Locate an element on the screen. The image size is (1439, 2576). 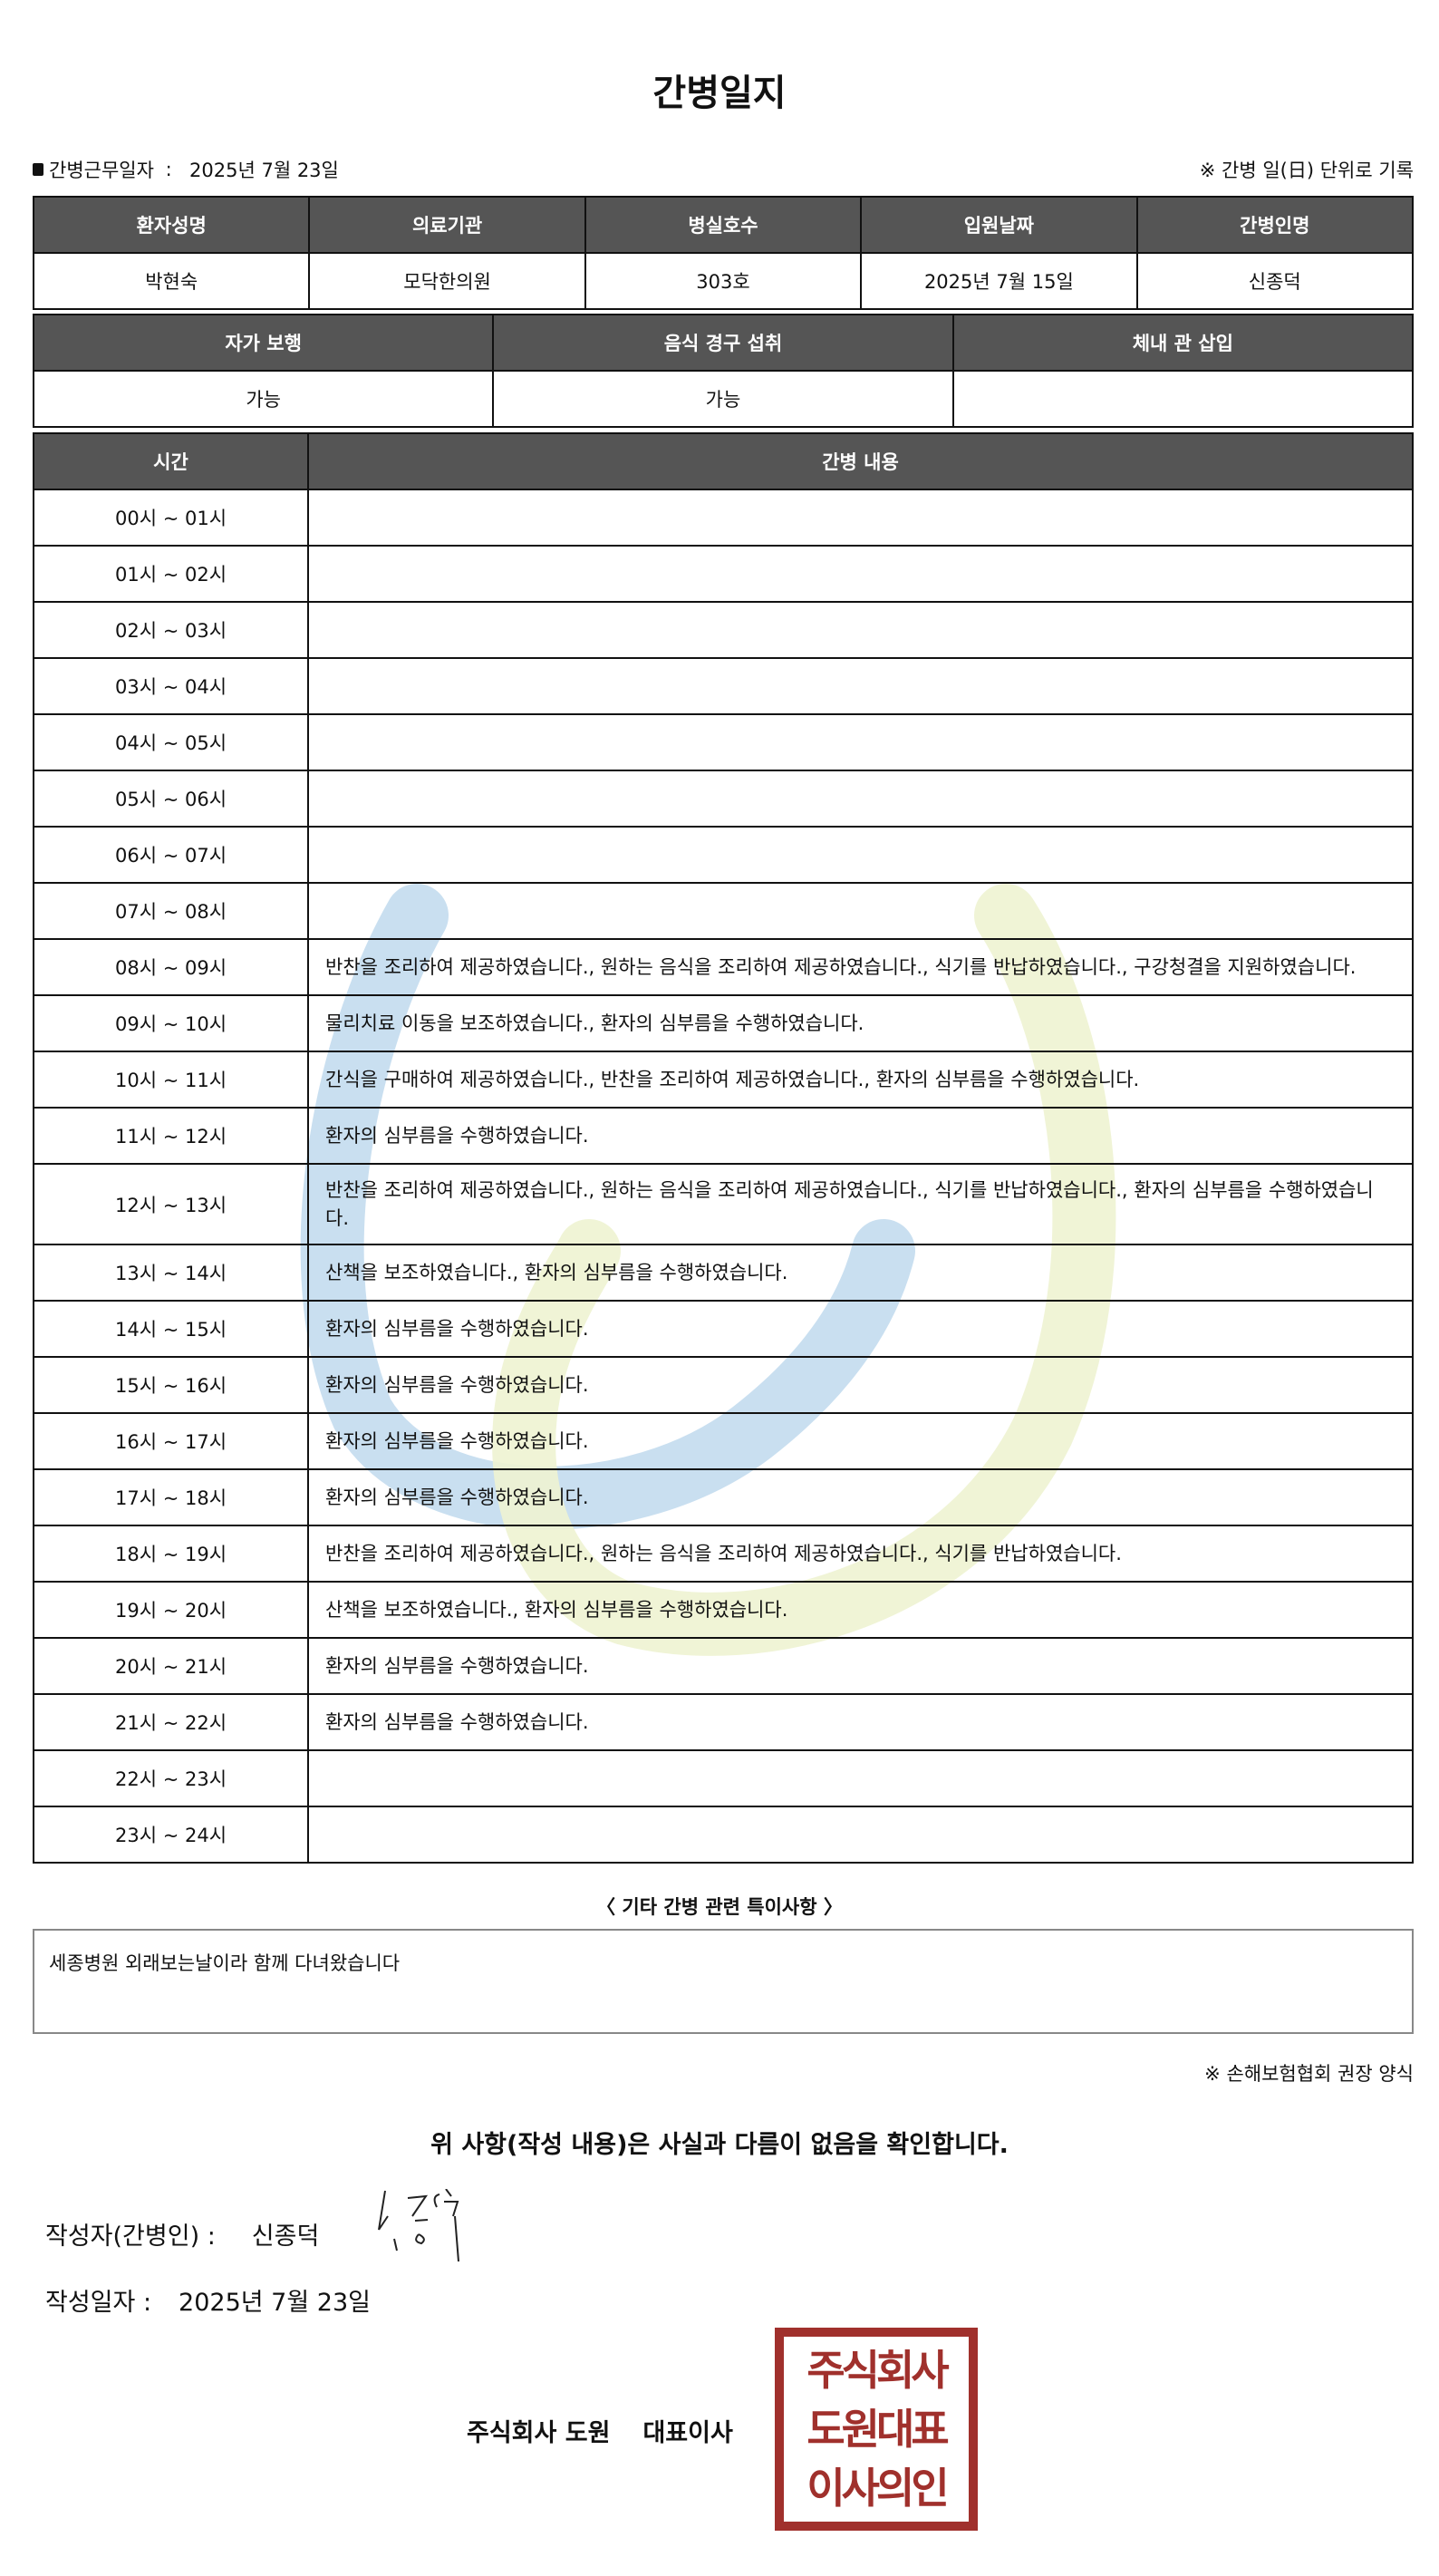
log-row: 14시 ~ 15시 환자의 심부름을 수행하였습니다. is located at coordinates (724, 1329).